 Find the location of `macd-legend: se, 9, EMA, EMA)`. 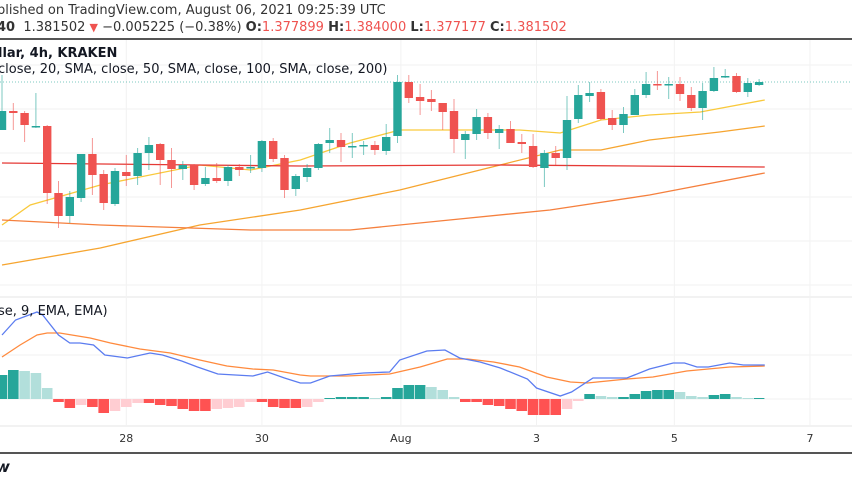

macd-legend: se, 9, EMA, EMA) is located at coordinates (54, 311).